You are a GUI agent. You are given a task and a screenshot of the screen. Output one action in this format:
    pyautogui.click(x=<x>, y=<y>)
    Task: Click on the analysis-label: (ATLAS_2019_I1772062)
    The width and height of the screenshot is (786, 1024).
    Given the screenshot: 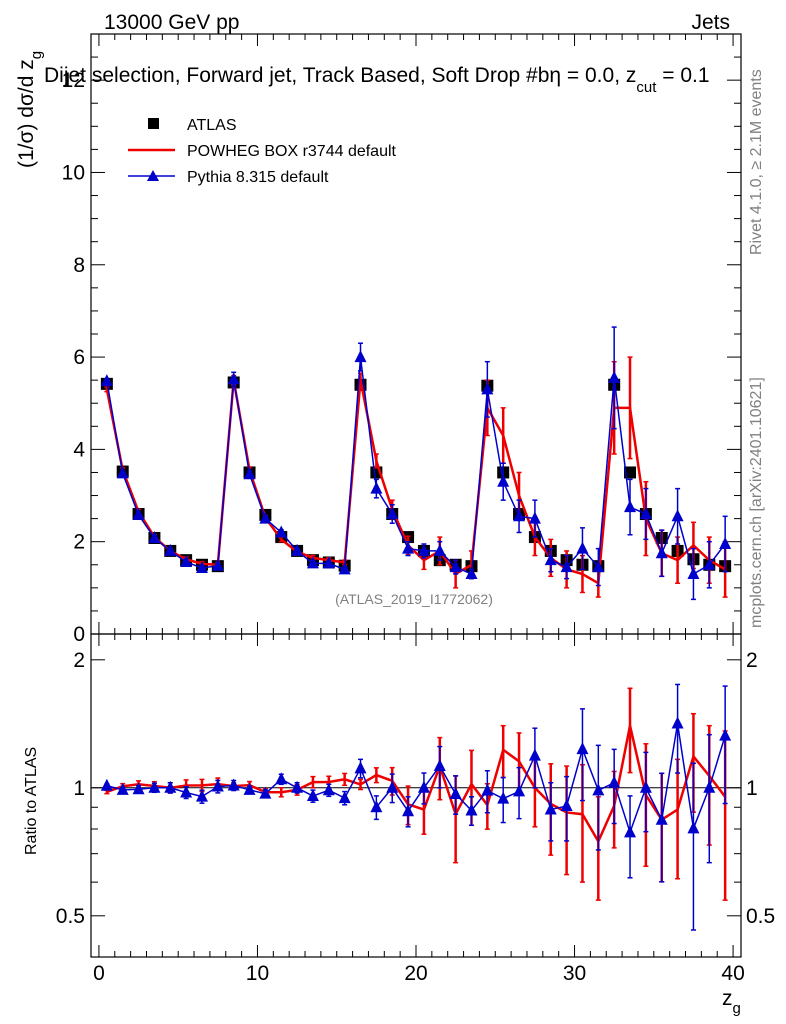 What is the action you would take?
    pyautogui.click(x=414, y=599)
    